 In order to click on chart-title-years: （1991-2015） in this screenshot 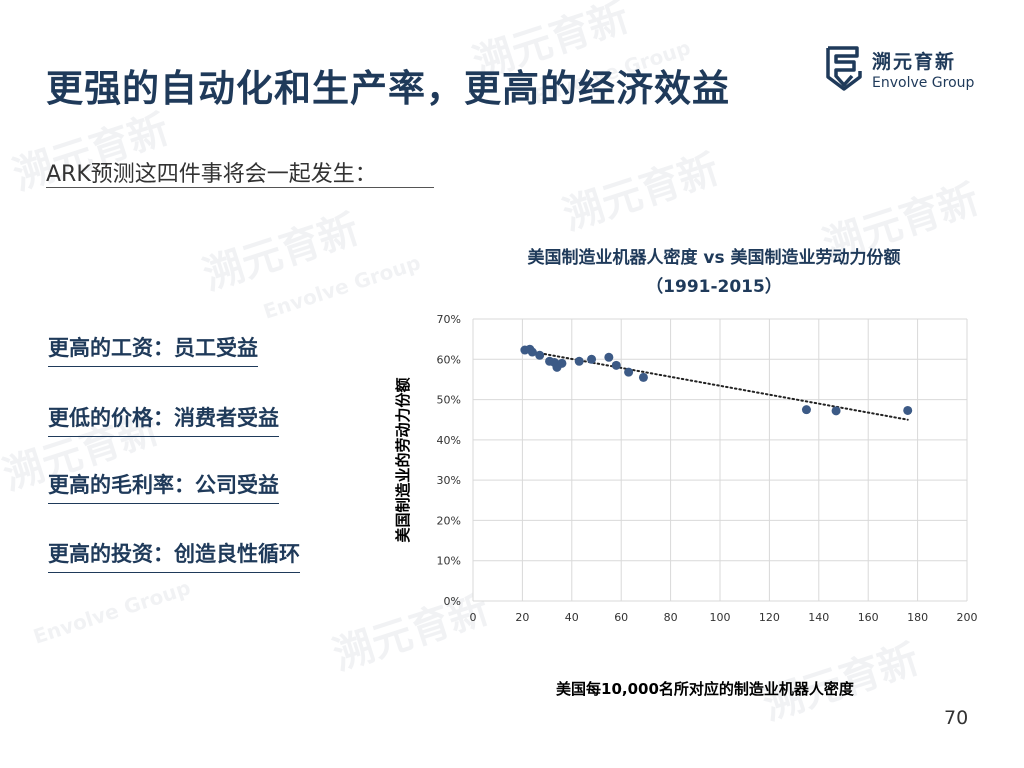, I will do `click(714, 287)`.